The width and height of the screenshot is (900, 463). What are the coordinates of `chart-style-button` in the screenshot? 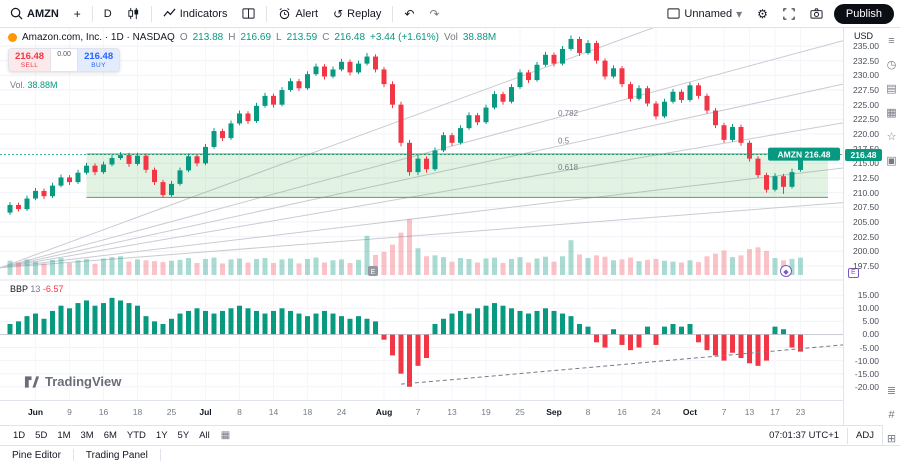 It's located at (133, 13).